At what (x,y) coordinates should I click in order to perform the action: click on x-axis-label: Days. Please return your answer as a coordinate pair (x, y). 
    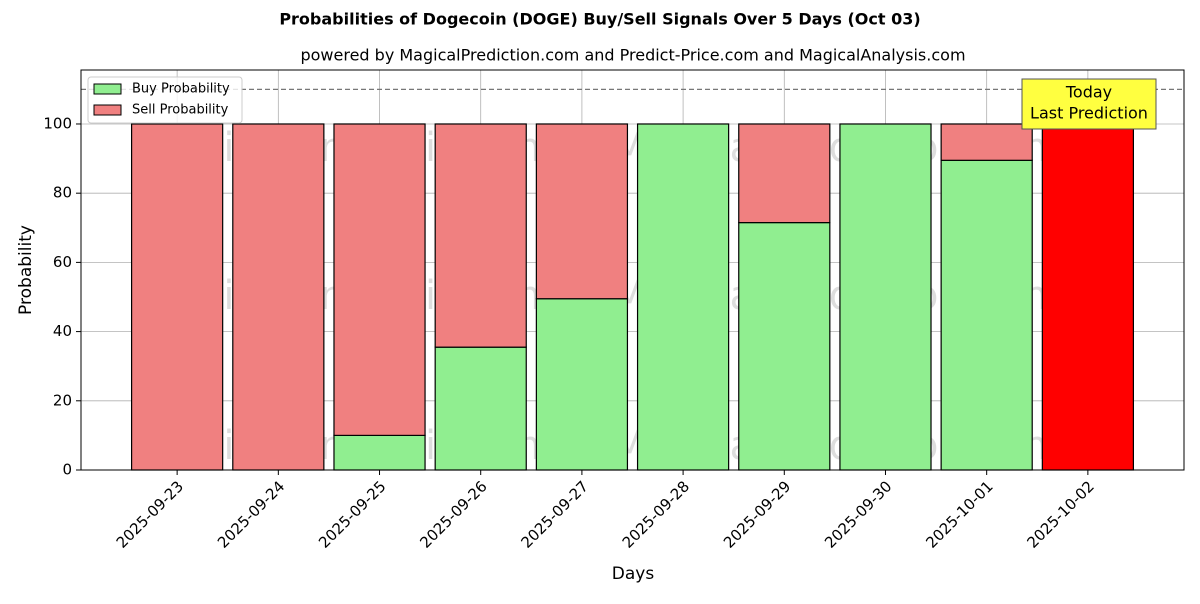
    Looking at the image, I should click on (633, 574).